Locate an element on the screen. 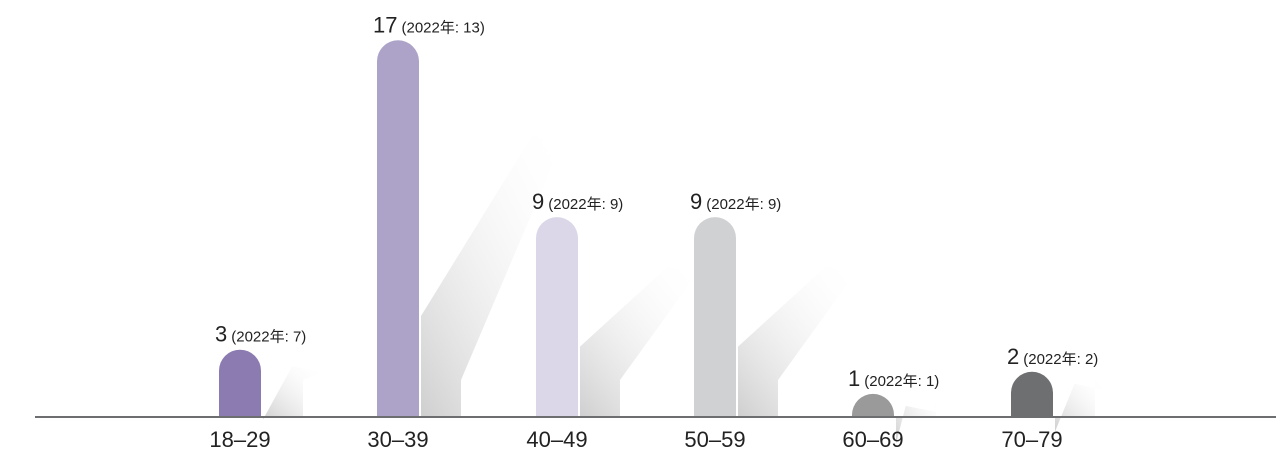  data-label: 3 (2022年: 7) is located at coordinates (260, 334).